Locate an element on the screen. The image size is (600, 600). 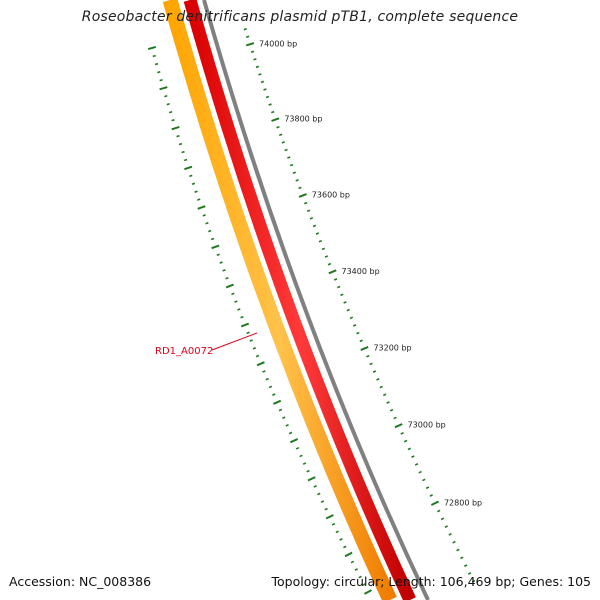
gene-label-rd1-a0072: RD1_A0072 is located at coordinates (184, 351).